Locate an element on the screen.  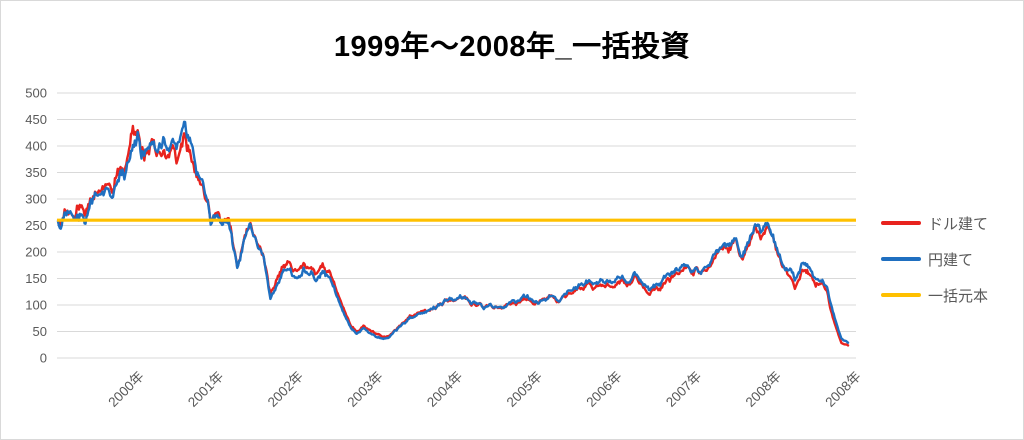
y-axis-tick-label: 300 is located at coordinates (36, 199).